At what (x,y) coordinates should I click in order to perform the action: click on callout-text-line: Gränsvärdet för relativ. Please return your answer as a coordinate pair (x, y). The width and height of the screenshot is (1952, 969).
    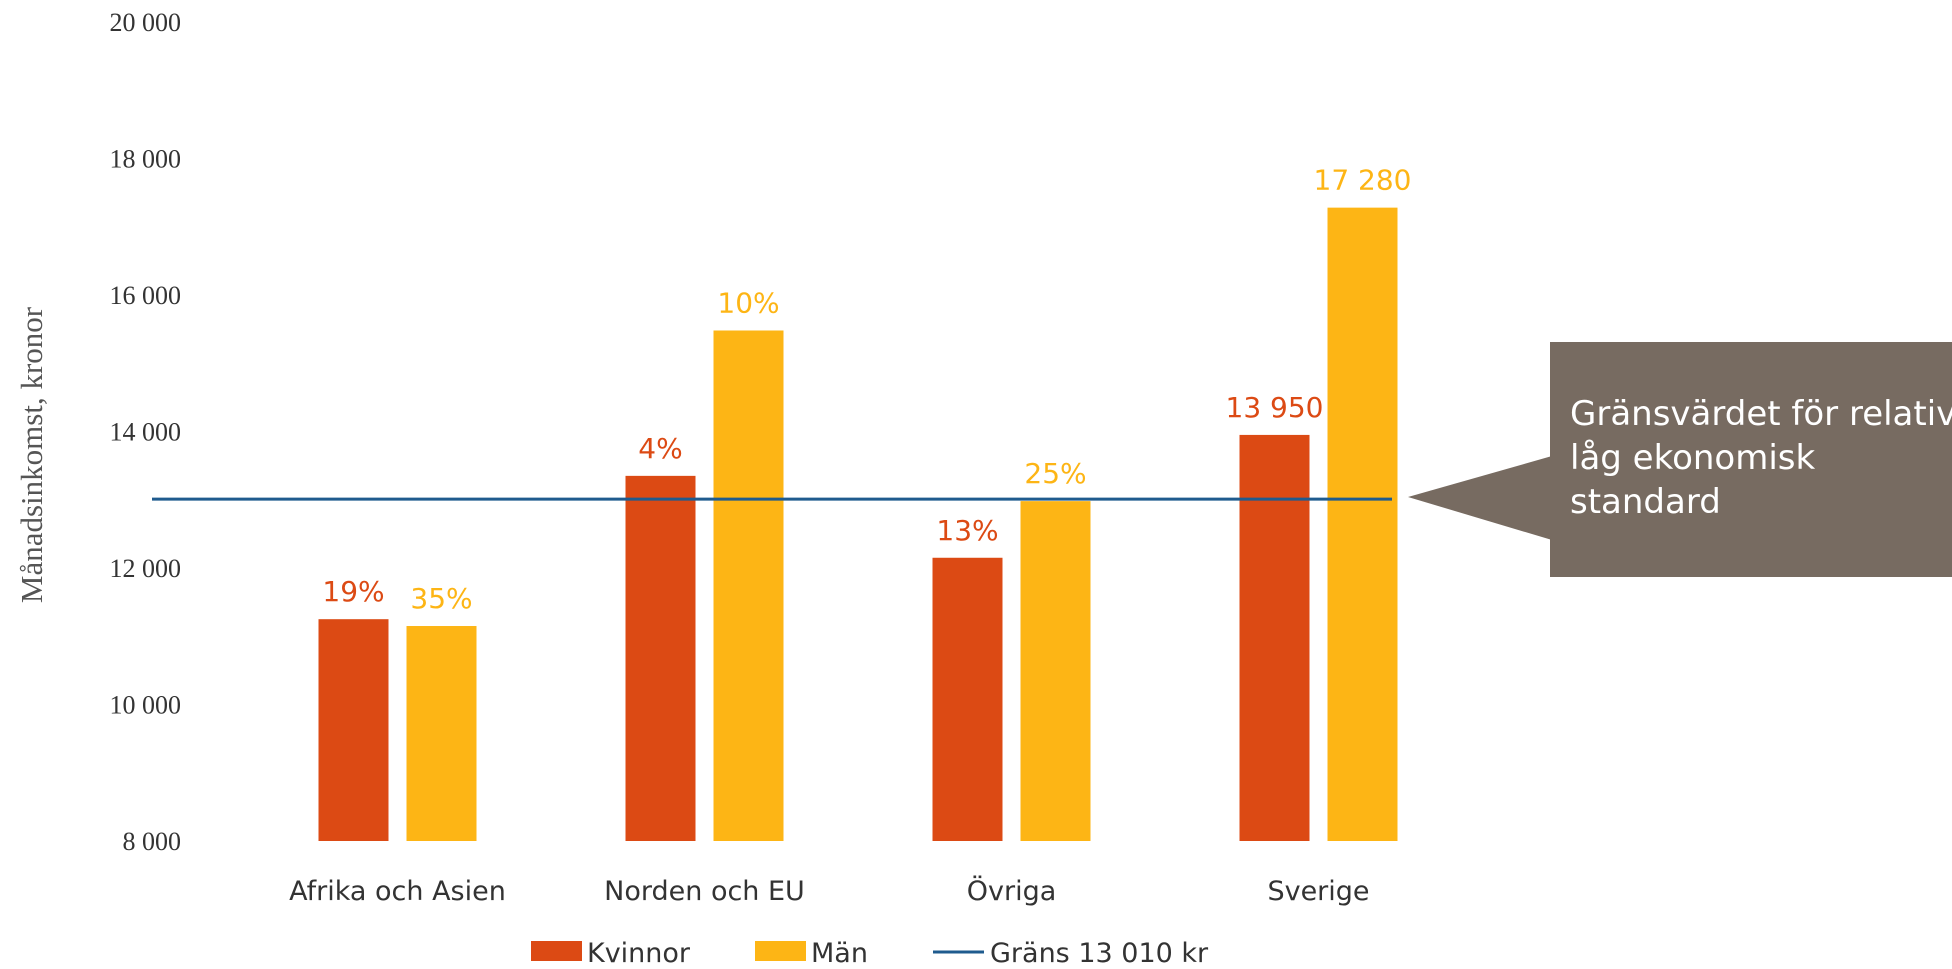
    Looking at the image, I should click on (1761, 414).